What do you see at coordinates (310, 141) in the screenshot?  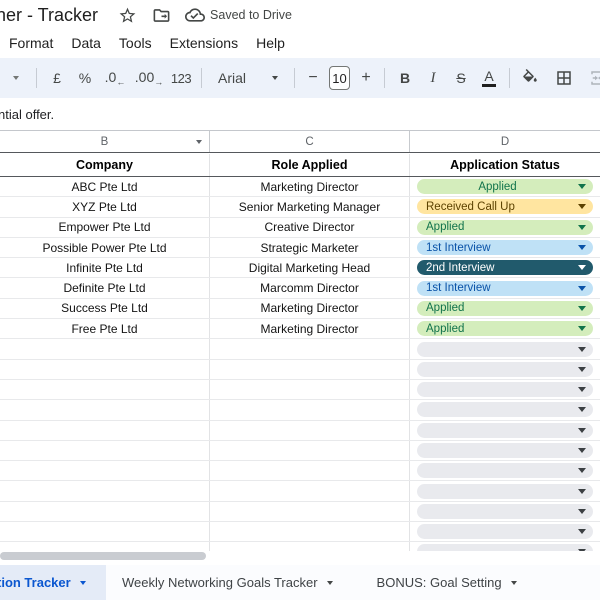 I see `column-header-c: C` at bounding box center [310, 141].